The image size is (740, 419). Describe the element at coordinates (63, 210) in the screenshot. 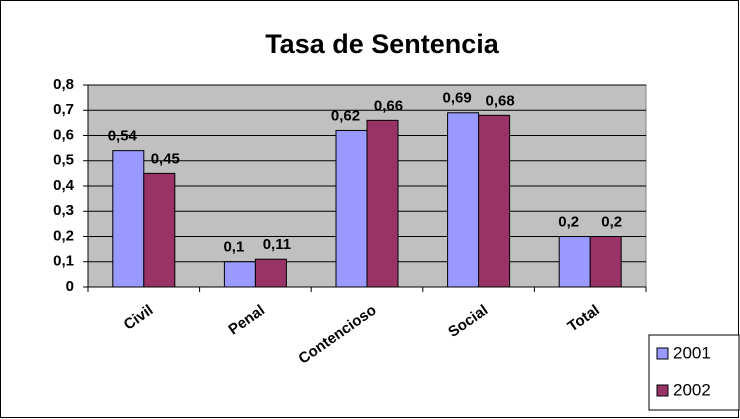

I see `y-tick-label: 0,3` at that location.